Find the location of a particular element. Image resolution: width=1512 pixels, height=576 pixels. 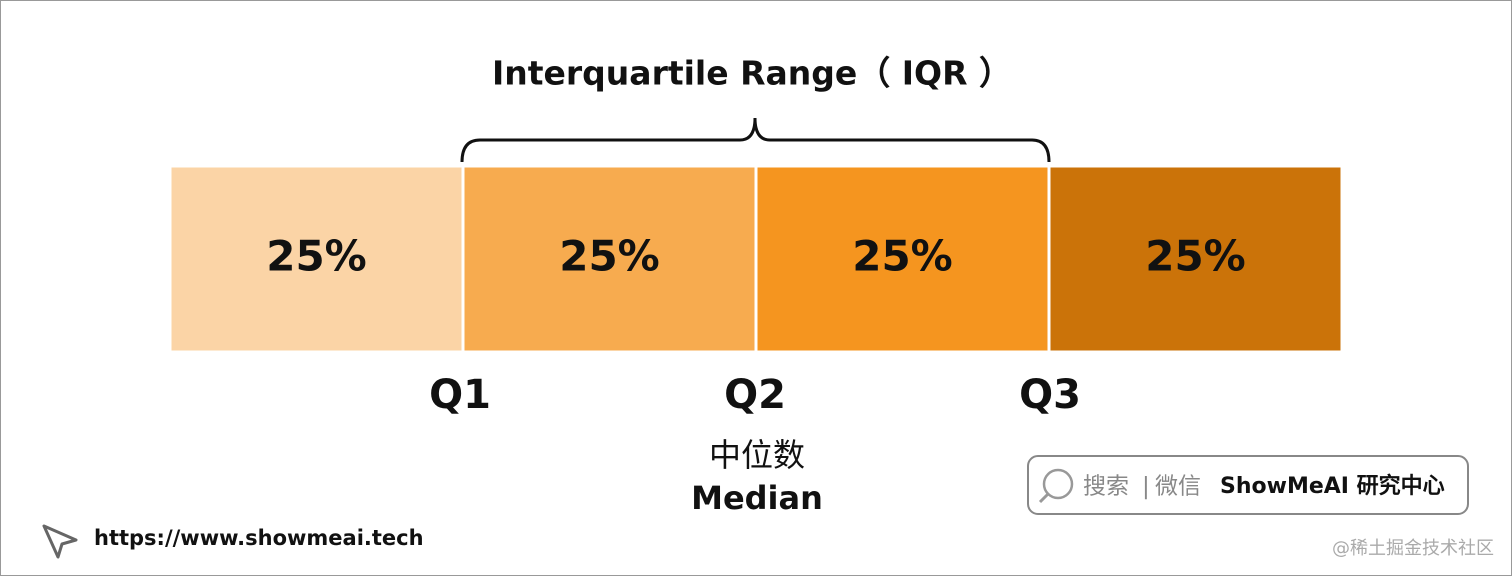

search-brand: ShowMeAI 研究中心 is located at coordinates (1332, 486).